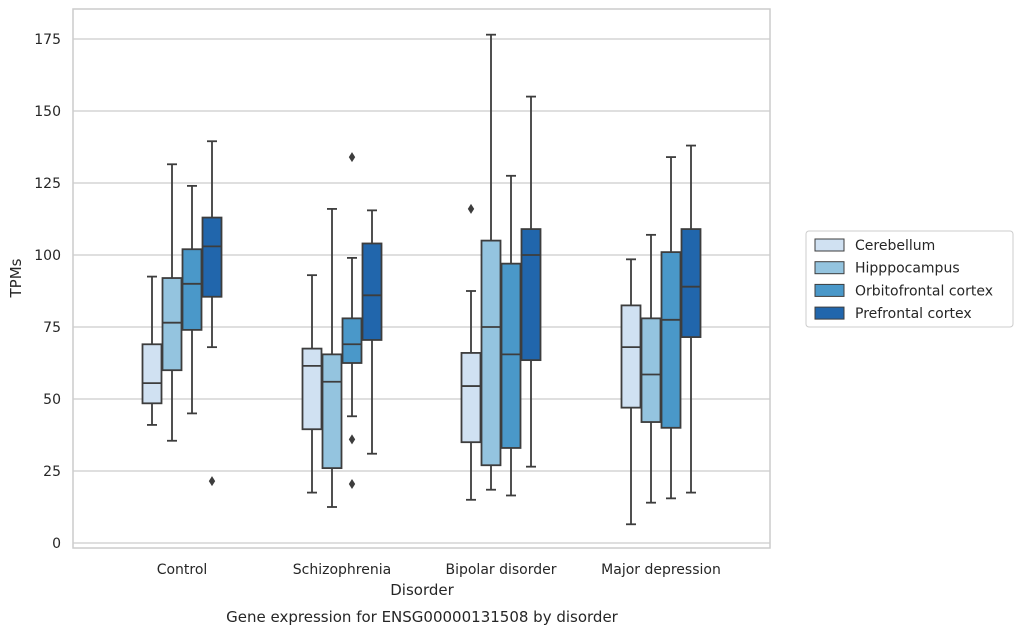 The height and width of the screenshot is (634, 1023). What do you see at coordinates (422, 590) in the screenshot?
I see `x-axis-label: Disorder` at bounding box center [422, 590].